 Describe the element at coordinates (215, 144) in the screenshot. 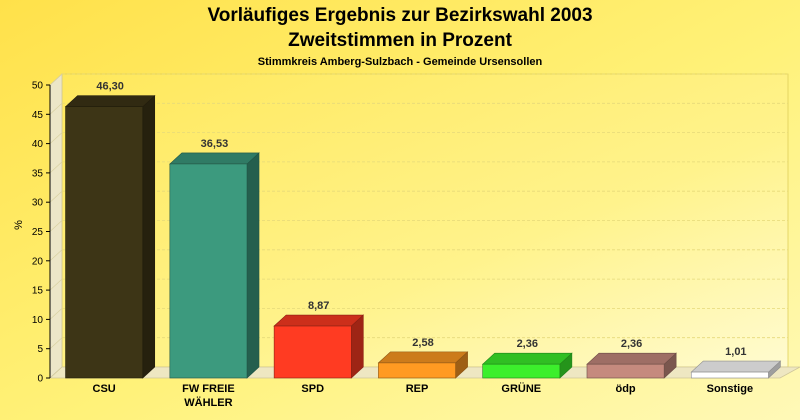

I see `data-label: 36,53` at that location.